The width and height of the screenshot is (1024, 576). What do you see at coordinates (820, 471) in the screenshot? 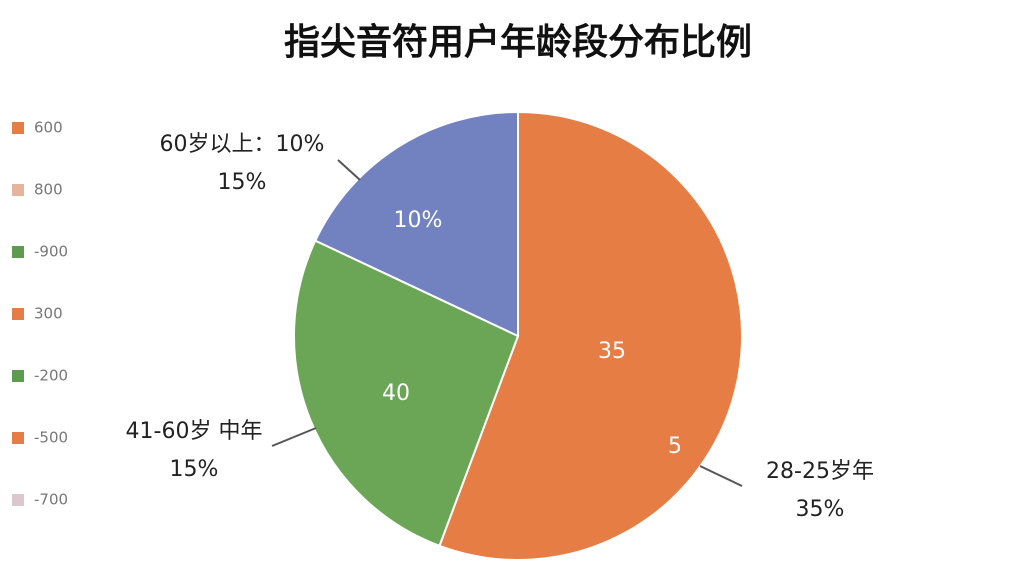
I see `outer-label: 28-25岁年` at bounding box center [820, 471].